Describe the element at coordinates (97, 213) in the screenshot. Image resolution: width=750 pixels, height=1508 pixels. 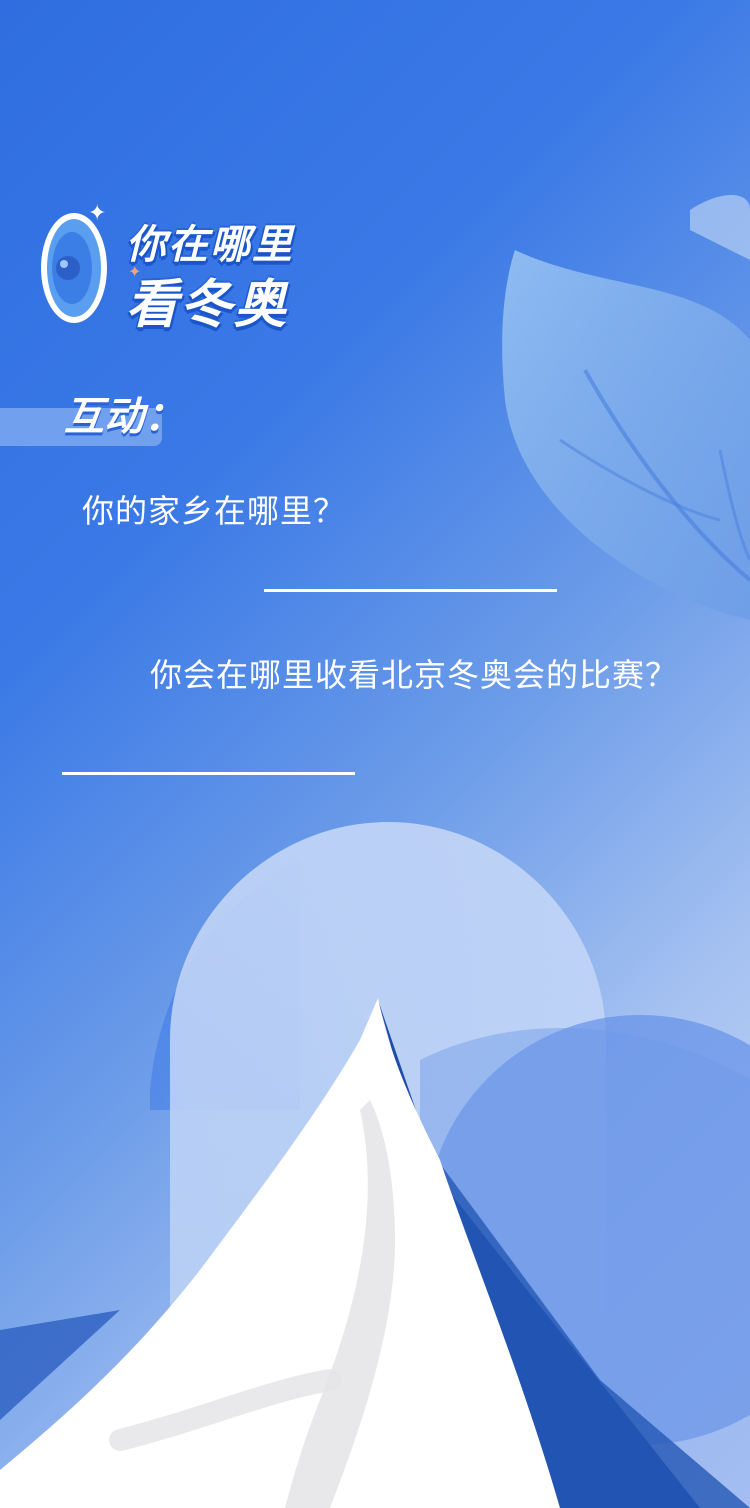
I see `sparkle-icon: ✦` at that location.